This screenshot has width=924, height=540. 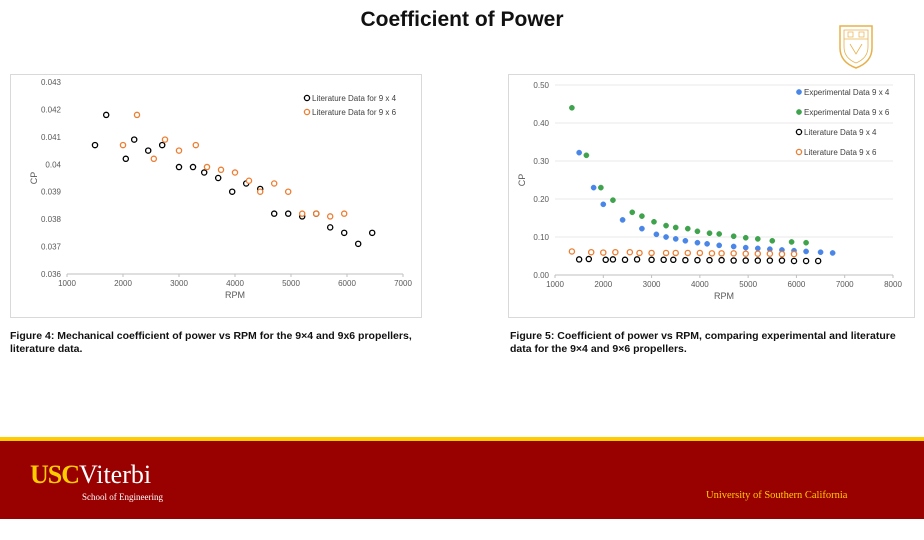 What do you see at coordinates (51, 137) in the screenshot?
I see `chart-1-y-tick-label: 0.041` at bounding box center [51, 137].